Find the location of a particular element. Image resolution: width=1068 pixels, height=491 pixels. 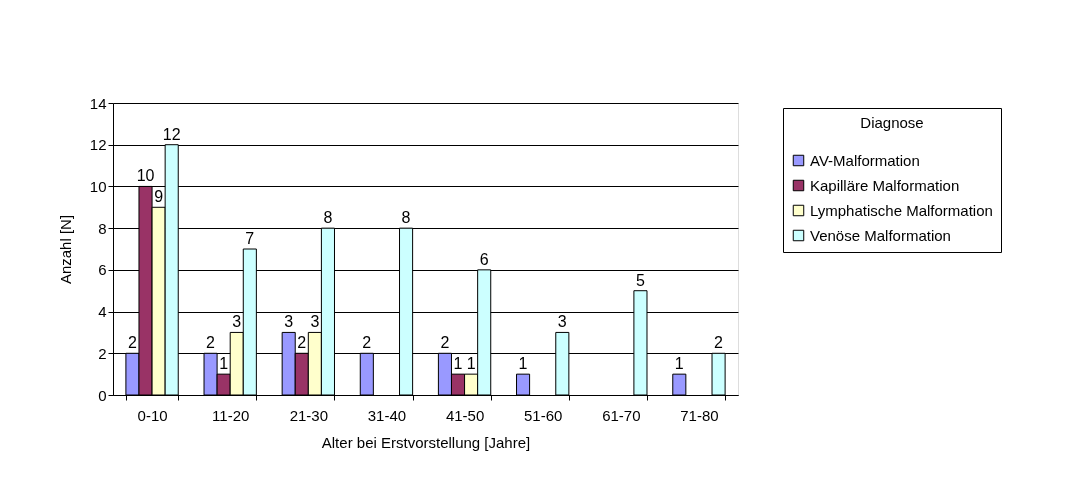

x-tick-label: 51-60 is located at coordinates (543, 415).